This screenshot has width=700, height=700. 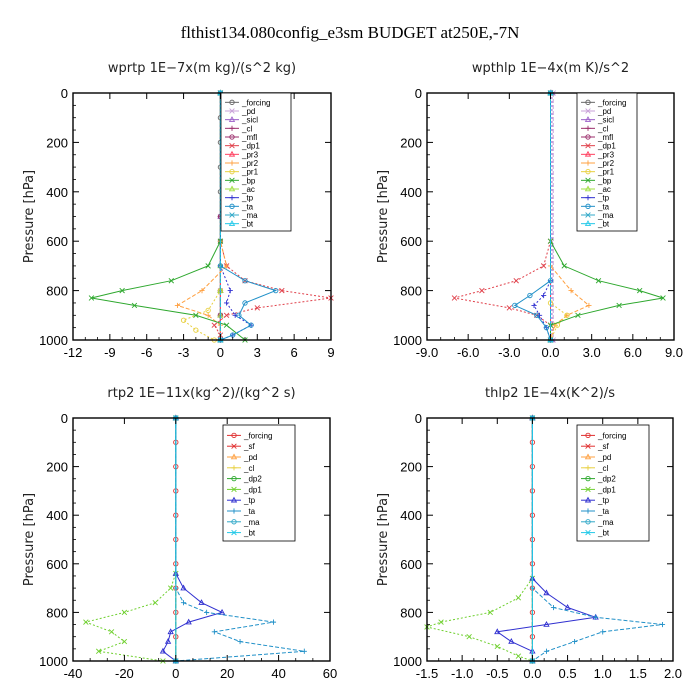 I want to click on panel-title: rtp2 1E−11x(kg^2)/(kg^2 s), so click(x=201, y=393).